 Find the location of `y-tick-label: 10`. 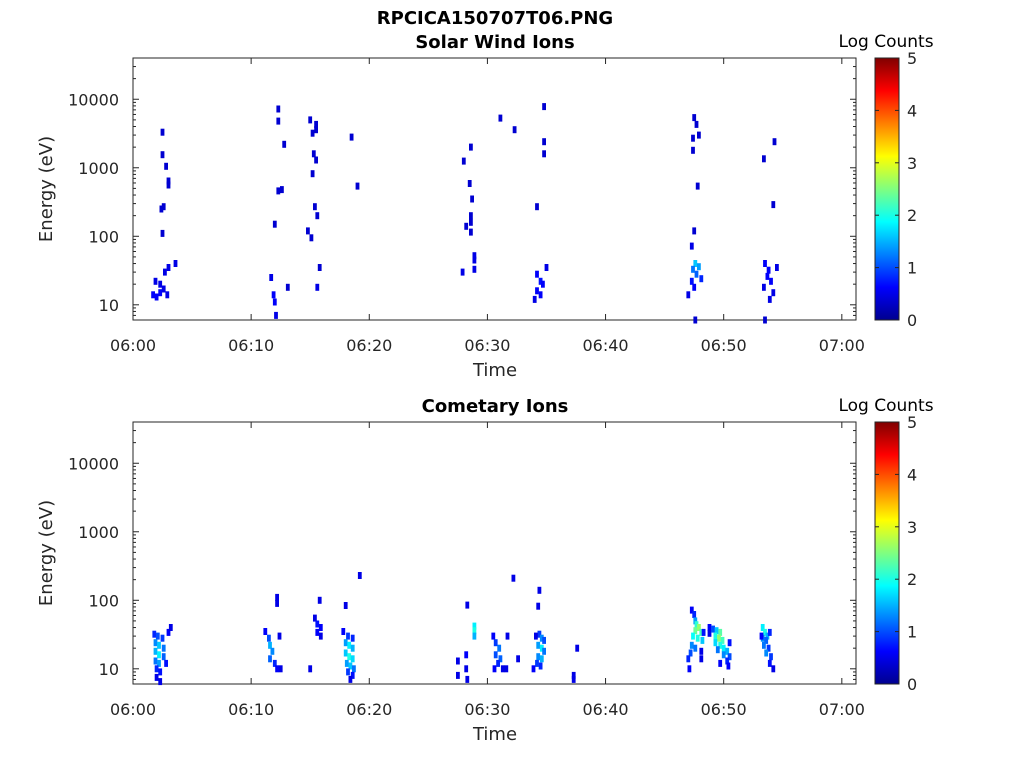

y-tick-label: 10 is located at coordinates (109, 669).